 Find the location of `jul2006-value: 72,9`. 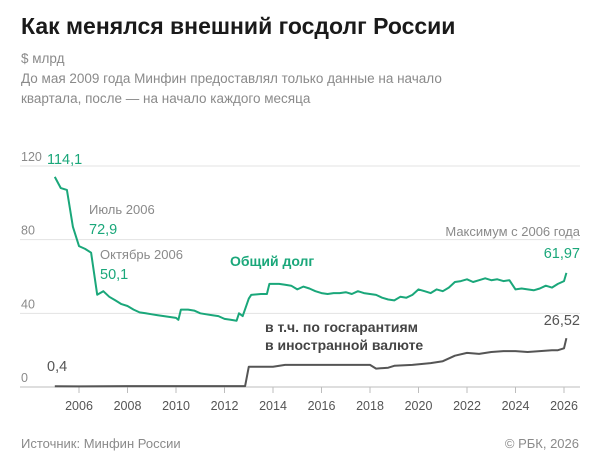

jul2006-value: 72,9 is located at coordinates (103, 230).